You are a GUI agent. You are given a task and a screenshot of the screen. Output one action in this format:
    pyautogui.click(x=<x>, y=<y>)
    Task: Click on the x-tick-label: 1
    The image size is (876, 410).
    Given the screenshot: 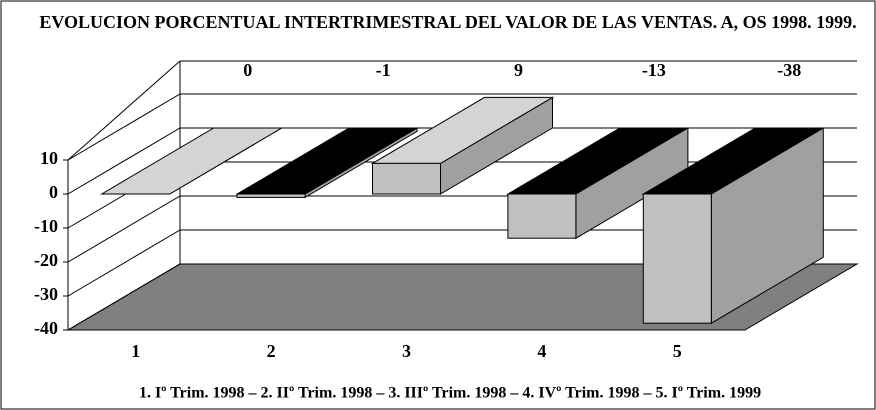 What is the action you would take?
    pyautogui.click(x=135, y=351)
    